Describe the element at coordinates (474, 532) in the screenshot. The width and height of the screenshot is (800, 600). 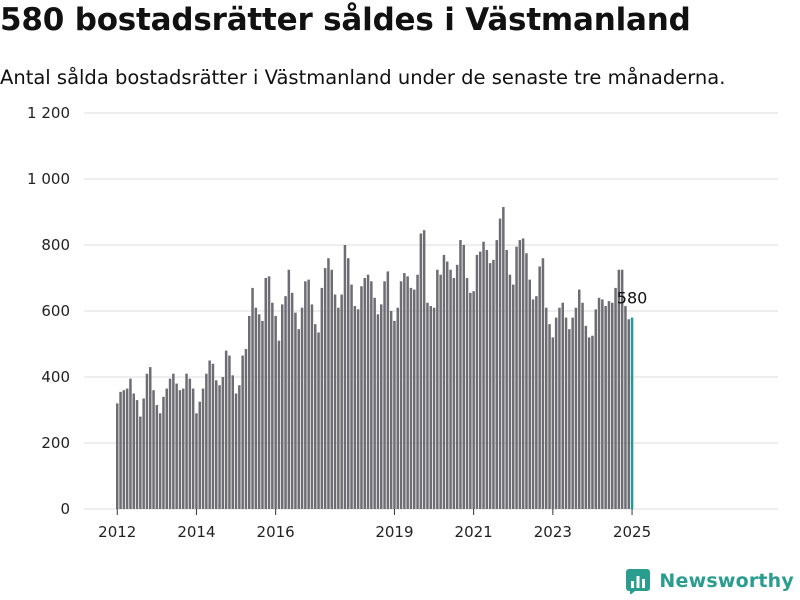
I see `x-tick-label: 2021` at that location.